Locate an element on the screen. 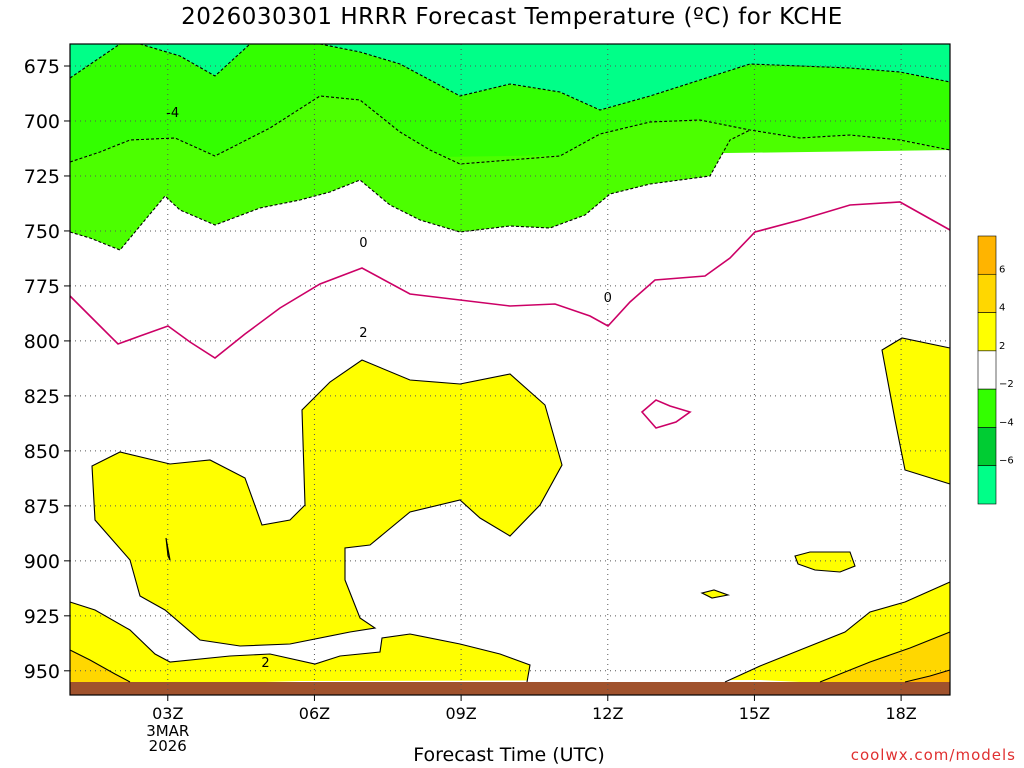 Image resolution: width=1024 pixels, height=768 pixels. y-tick-label-775: 775 is located at coordinates (42, 287).